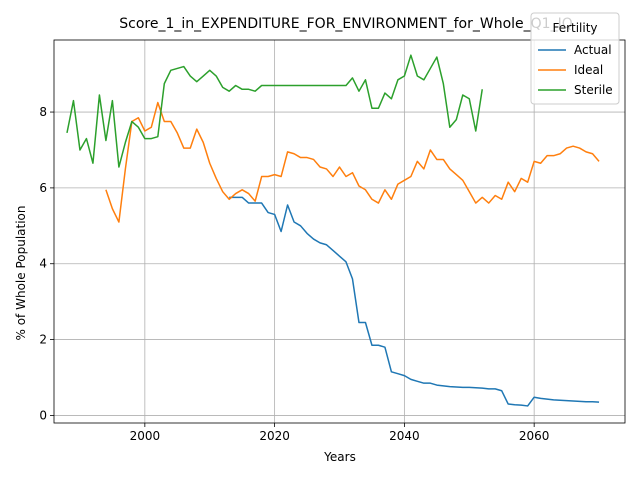  Describe the element at coordinates (274, 436) in the screenshot. I see `x-tick-label: 2020` at that location.